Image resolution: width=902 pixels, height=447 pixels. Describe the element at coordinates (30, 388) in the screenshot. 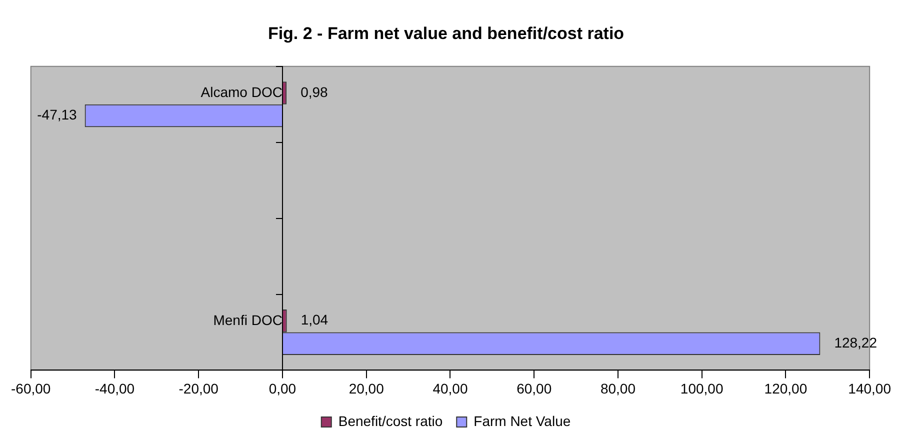

I see `x-tick-label: -60,00` at that location.